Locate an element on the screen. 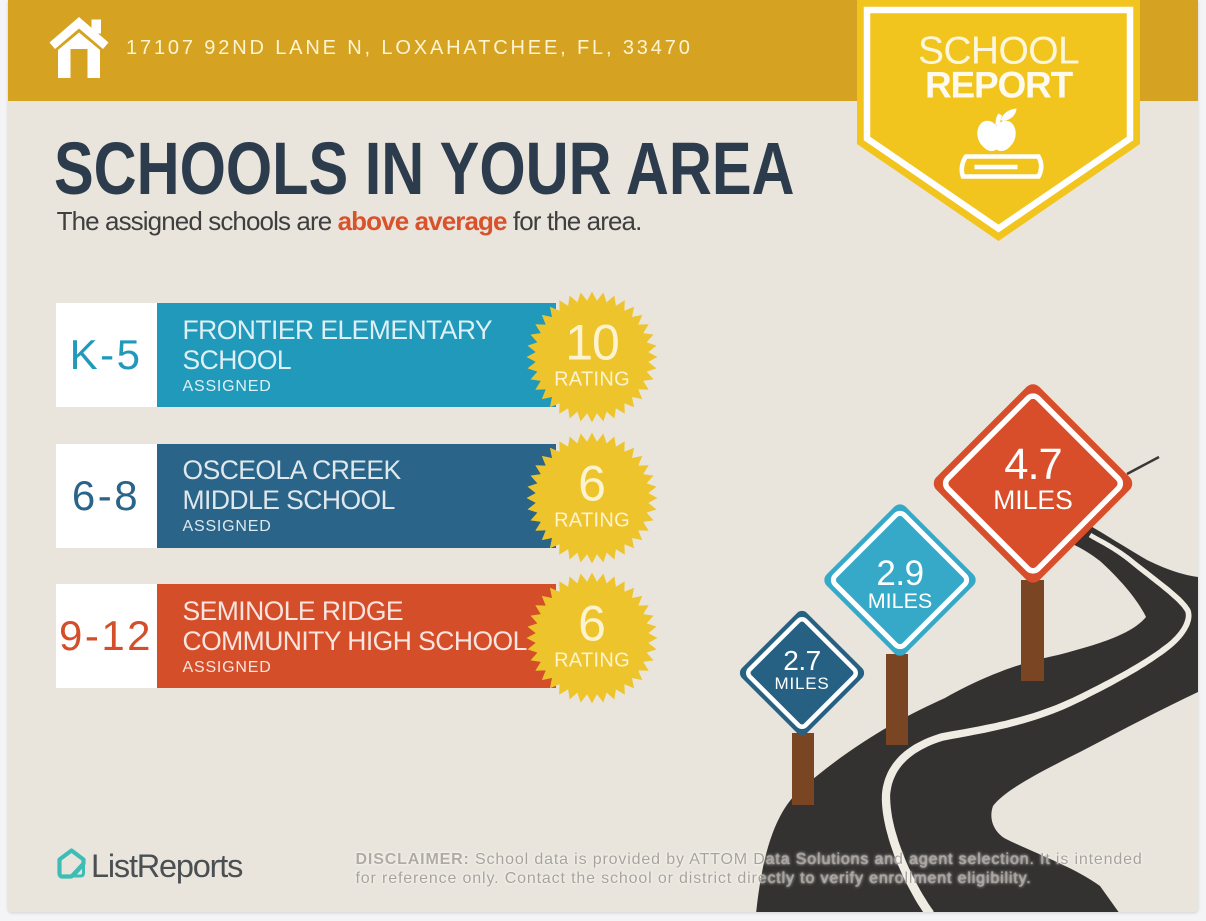 This screenshot has width=1206, height=921. svg-text: 10 is located at coordinates (592, 343).